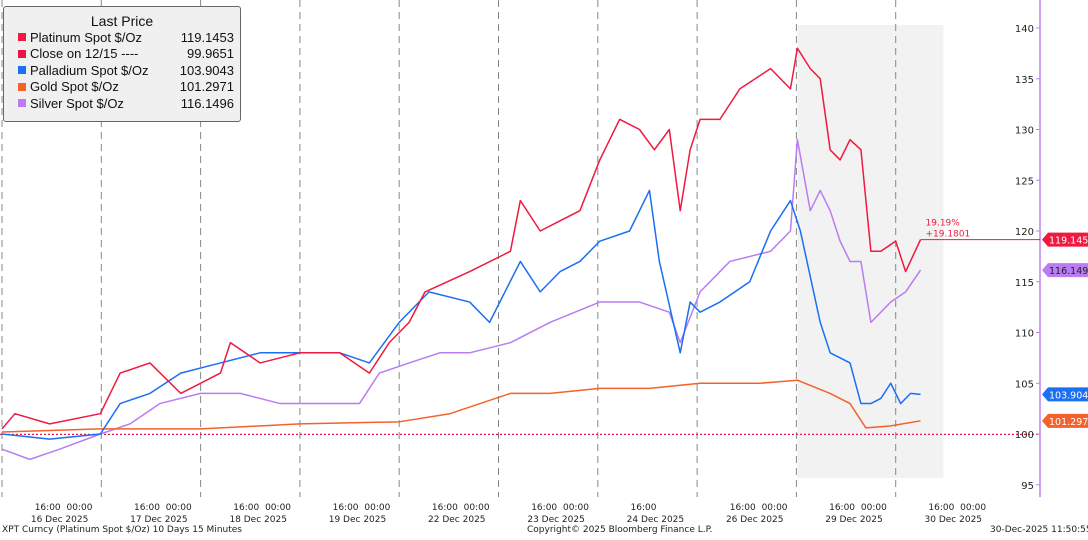 The height and width of the screenshot is (540, 1088). I want to click on legend-item-platinum: Platinum Spot $/Oz 119.1453, so click(122, 37).